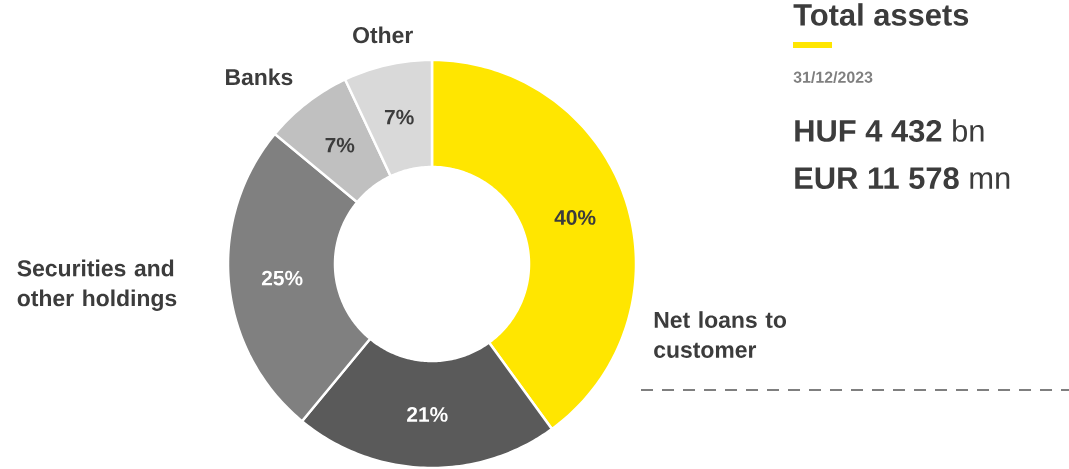  Describe the element at coordinates (259, 77) in the screenshot. I see `slice-label: Banks` at that location.